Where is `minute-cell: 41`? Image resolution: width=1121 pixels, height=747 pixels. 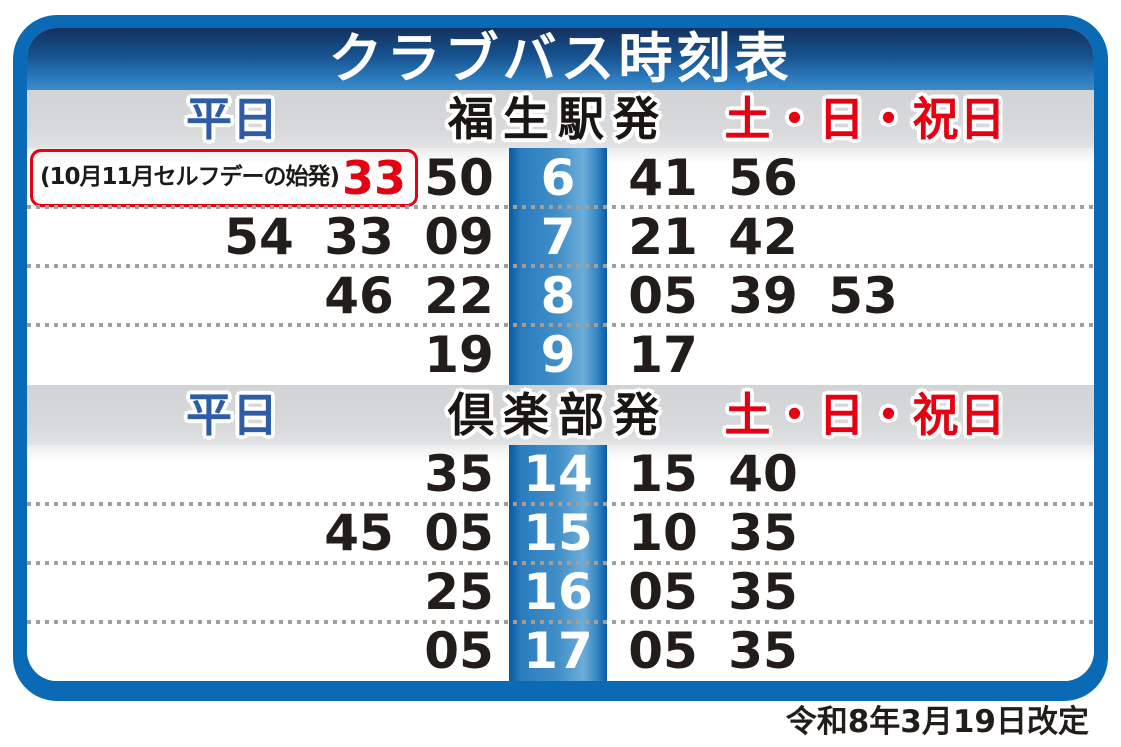
minute-cell: 41 is located at coordinates (663, 177).